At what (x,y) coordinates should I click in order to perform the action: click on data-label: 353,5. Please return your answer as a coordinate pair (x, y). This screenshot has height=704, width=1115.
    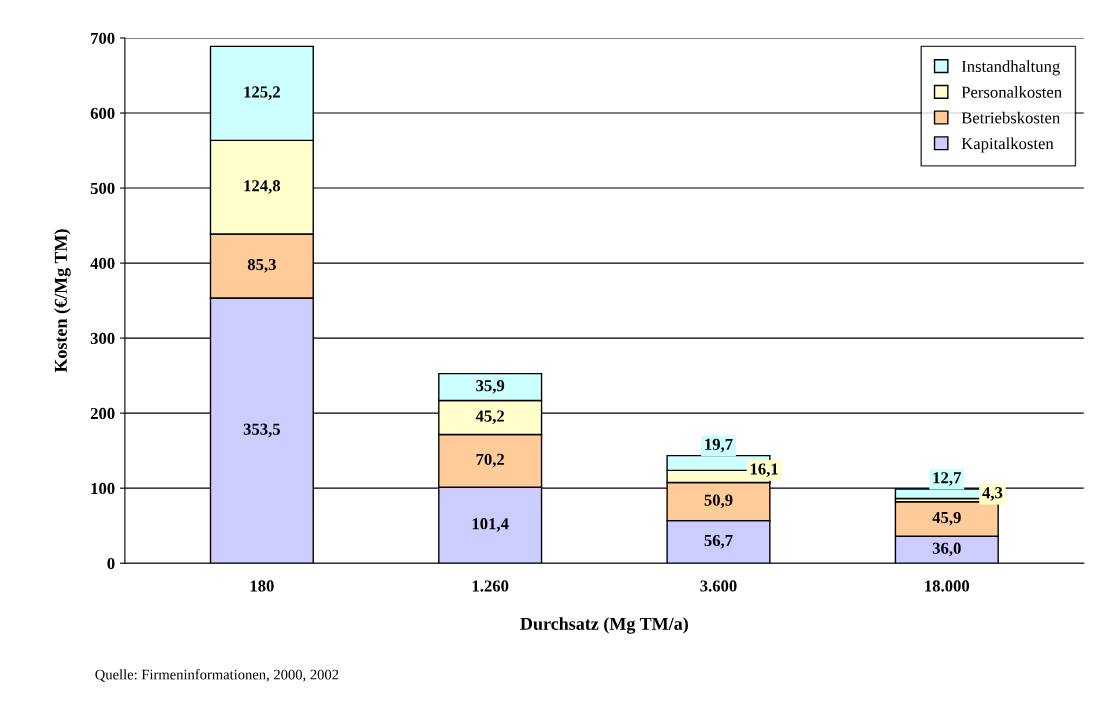
    Looking at the image, I should click on (262, 430).